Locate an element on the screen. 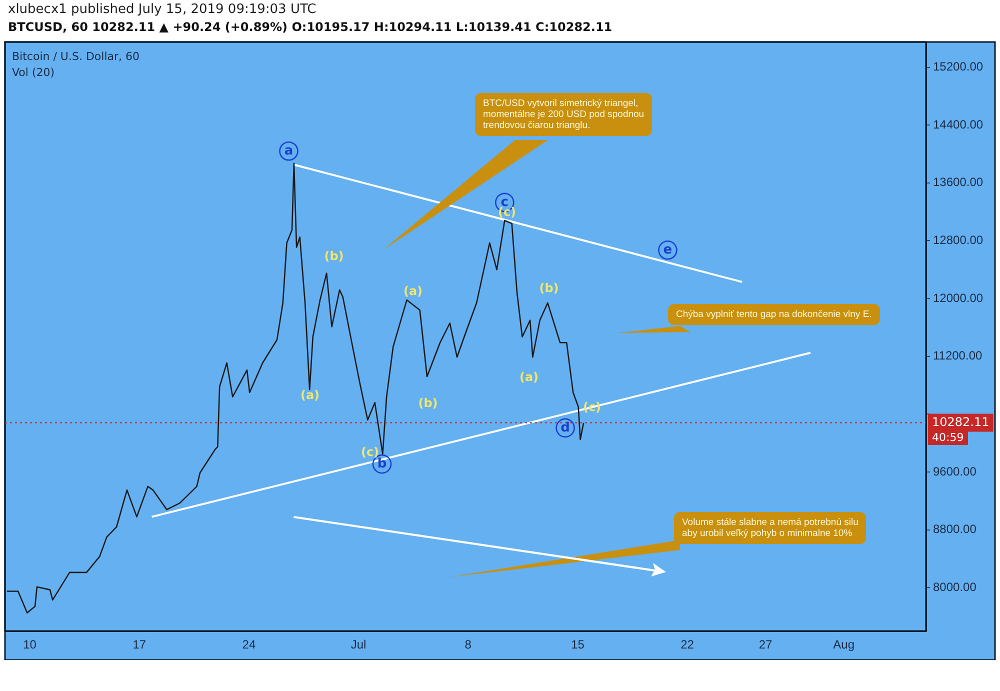 The height and width of the screenshot is (691, 1000). y-tick-label: 14400.00 is located at coordinates (958, 124).